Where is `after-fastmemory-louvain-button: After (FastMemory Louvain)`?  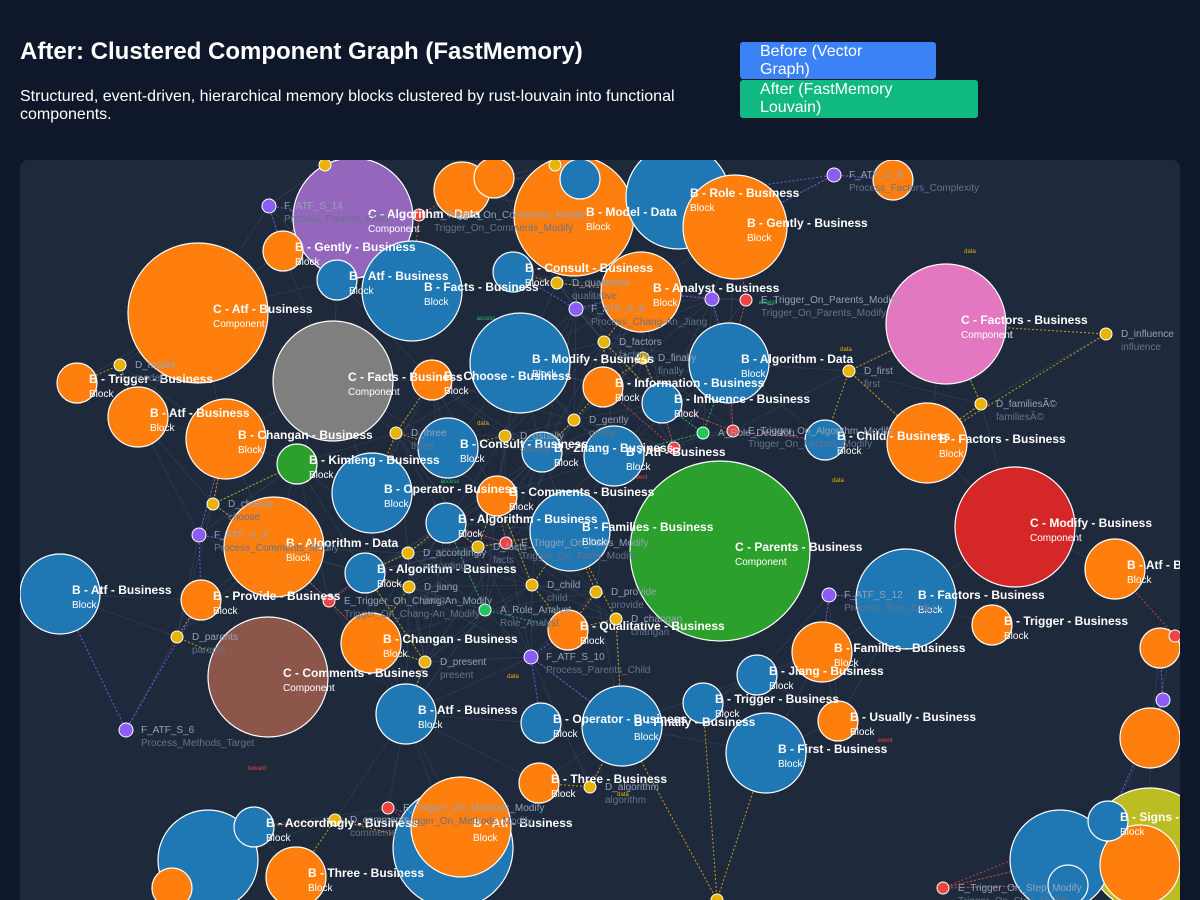
after-fastmemory-louvain-button: After (FastMemory Louvain) is located at coordinates (859, 99).